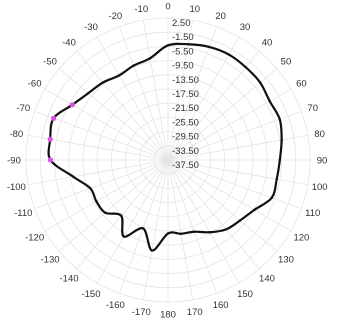 Image resolution: width=337 pixels, height=321 pixels. What do you see at coordinates (312, 213) in the screenshot?
I see `angle-tick-label: 110` at bounding box center [312, 213].